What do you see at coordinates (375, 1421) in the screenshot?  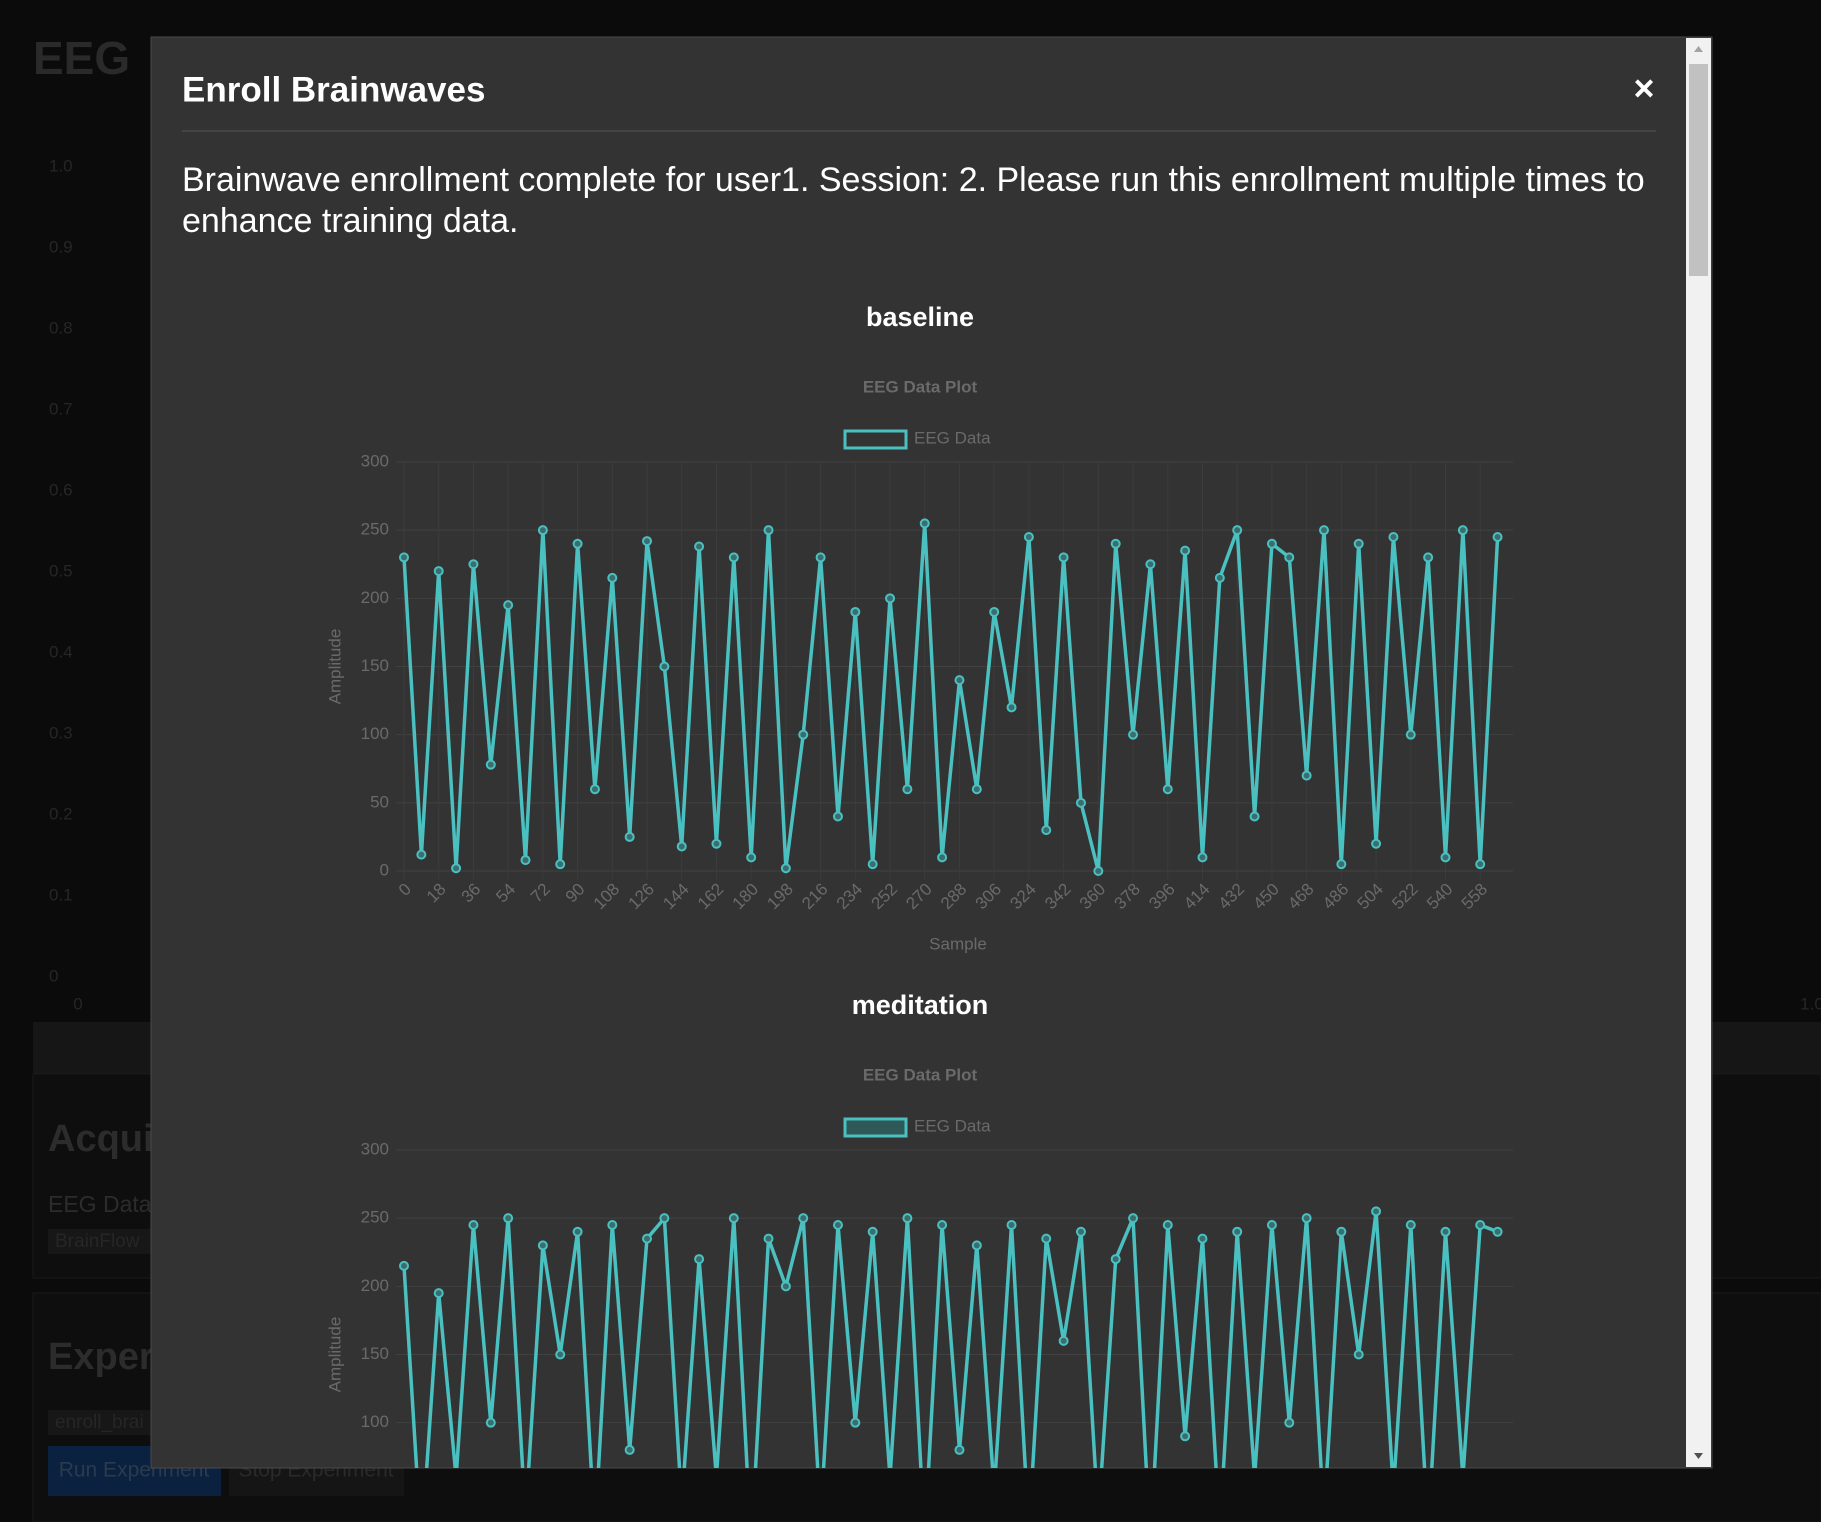 I see `y-tick-label: 100` at bounding box center [375, 1421].